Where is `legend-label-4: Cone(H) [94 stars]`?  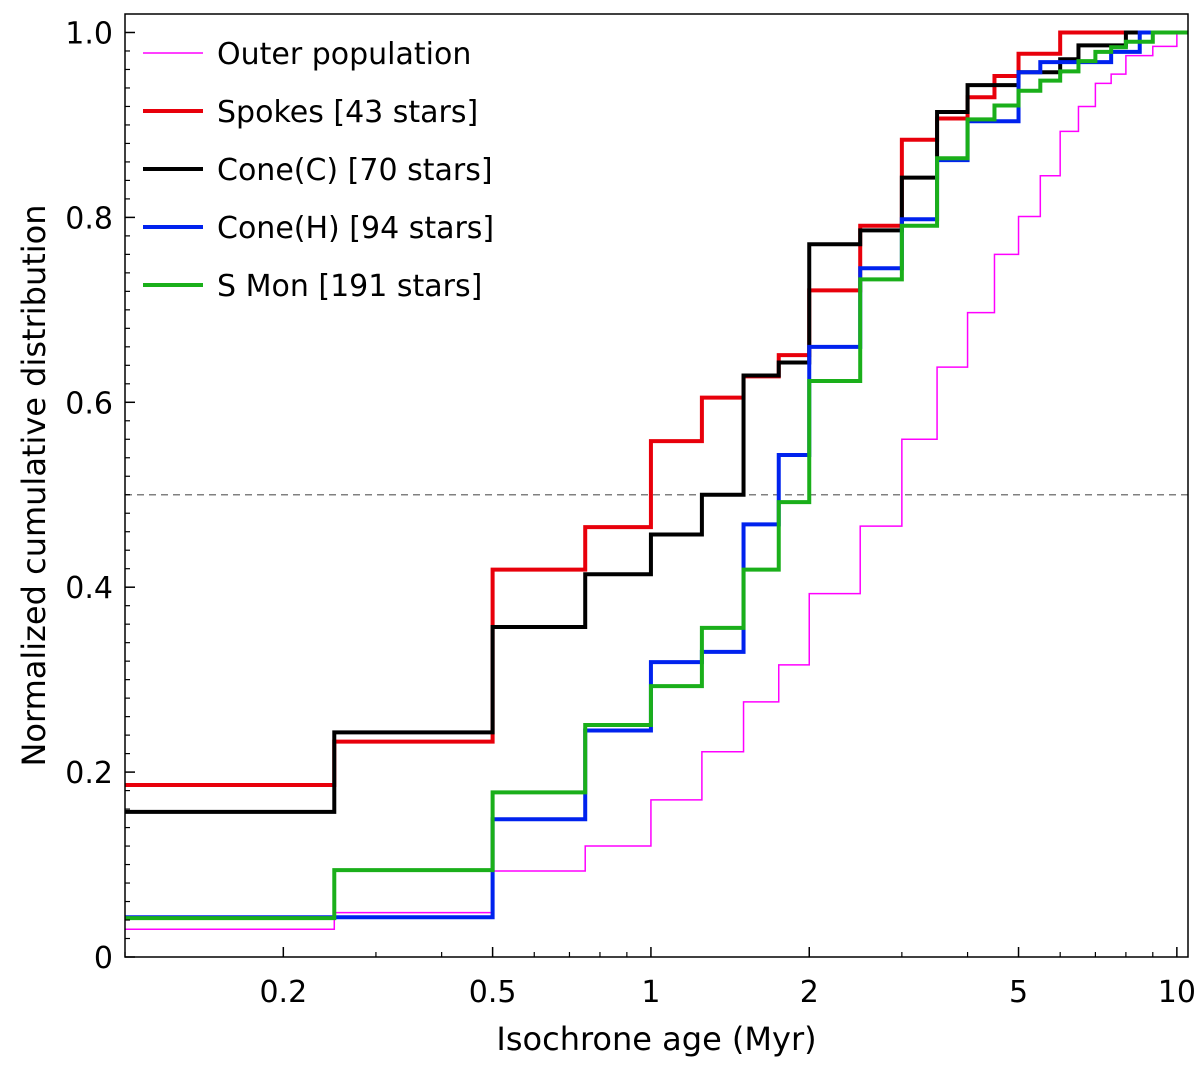
legend-label-4: Cone(H) [94 stars] is located at coordinates (355, 228).